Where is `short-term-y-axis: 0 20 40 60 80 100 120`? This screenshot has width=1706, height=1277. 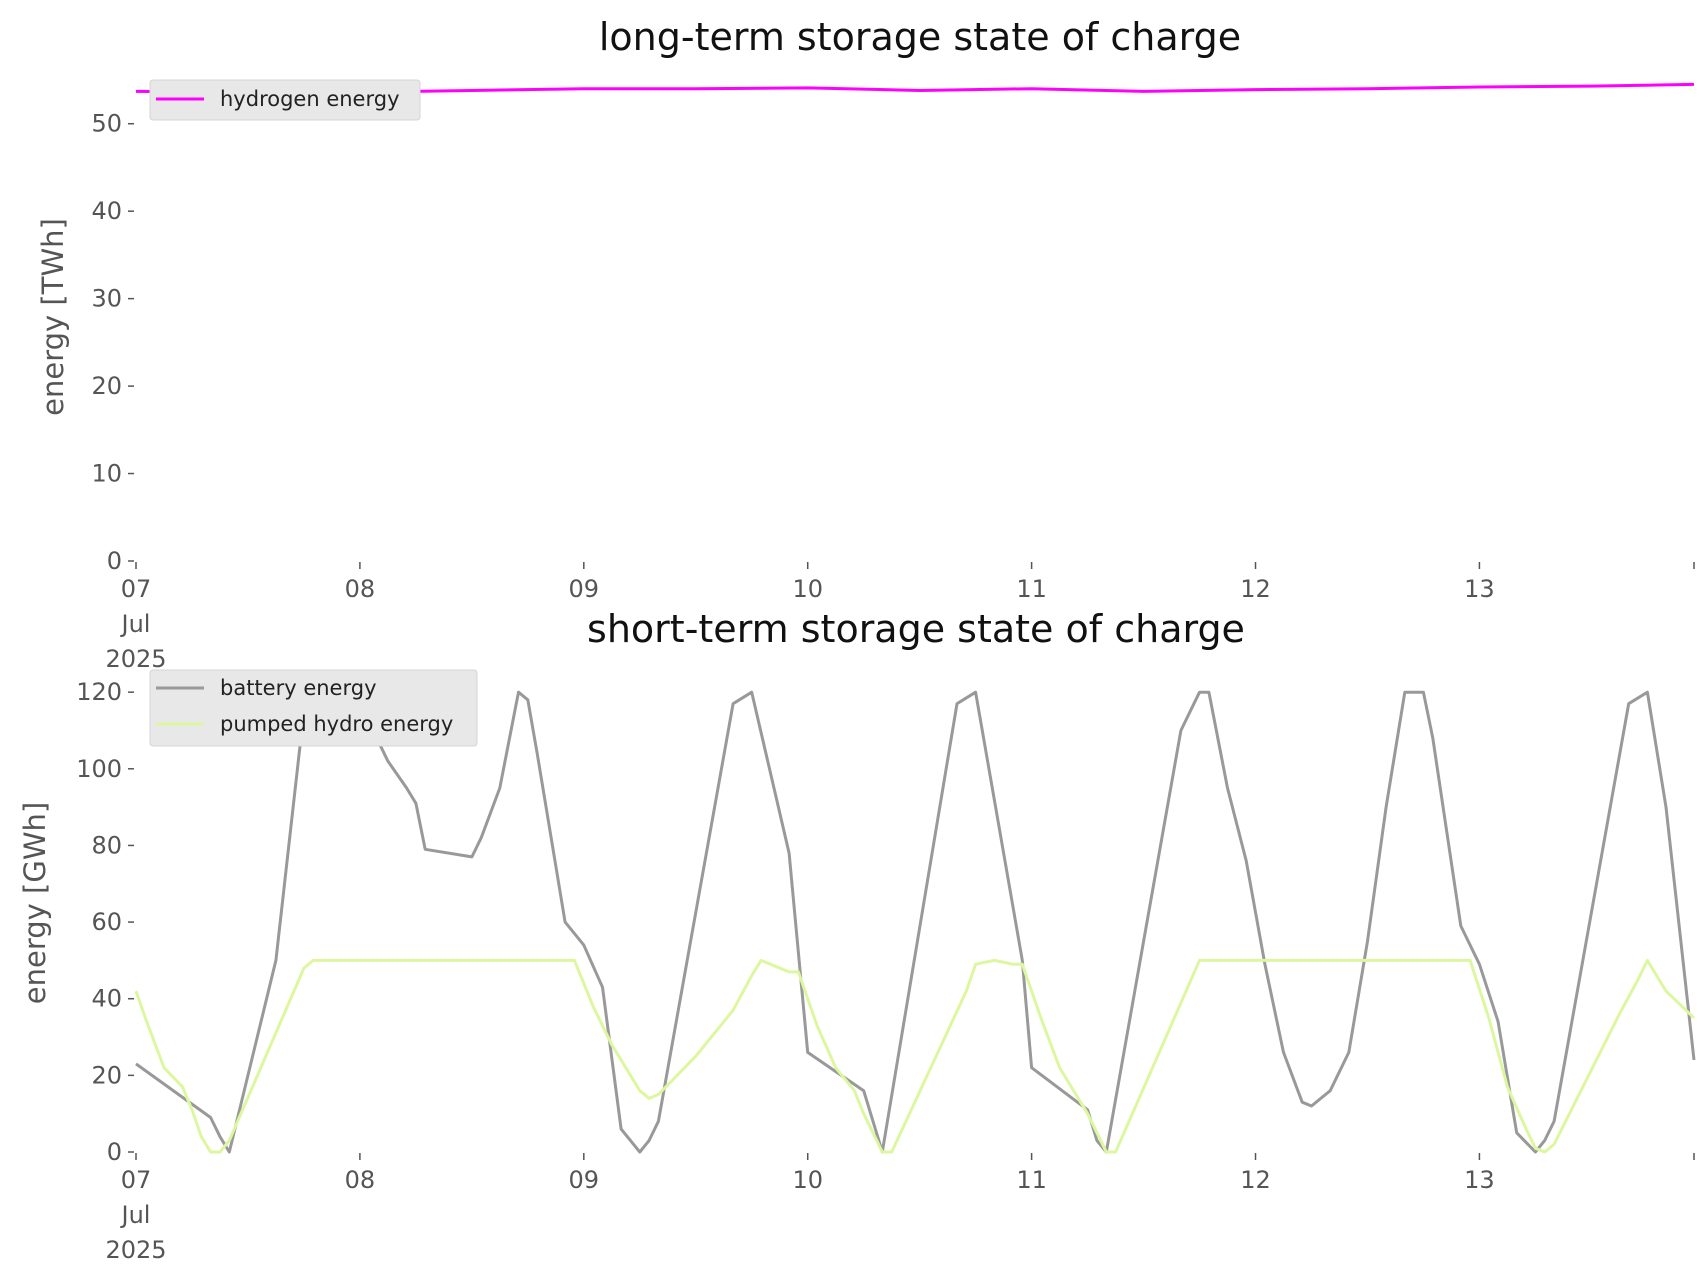 short-term-y-axis: 0 20 40 60 80 100 120 is located at coordinates (105, 922).